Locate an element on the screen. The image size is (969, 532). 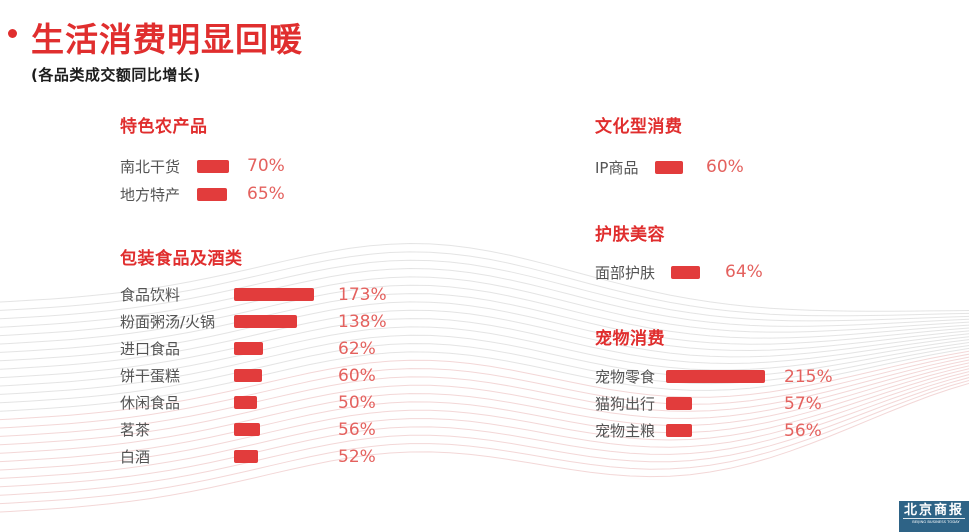
value-label: 65% is located at coordinates (266, 194).